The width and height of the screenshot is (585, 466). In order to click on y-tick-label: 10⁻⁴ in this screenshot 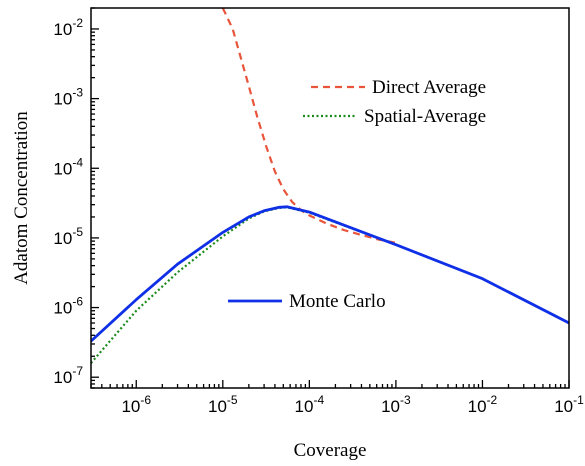, I will do `click(68, 166)`.